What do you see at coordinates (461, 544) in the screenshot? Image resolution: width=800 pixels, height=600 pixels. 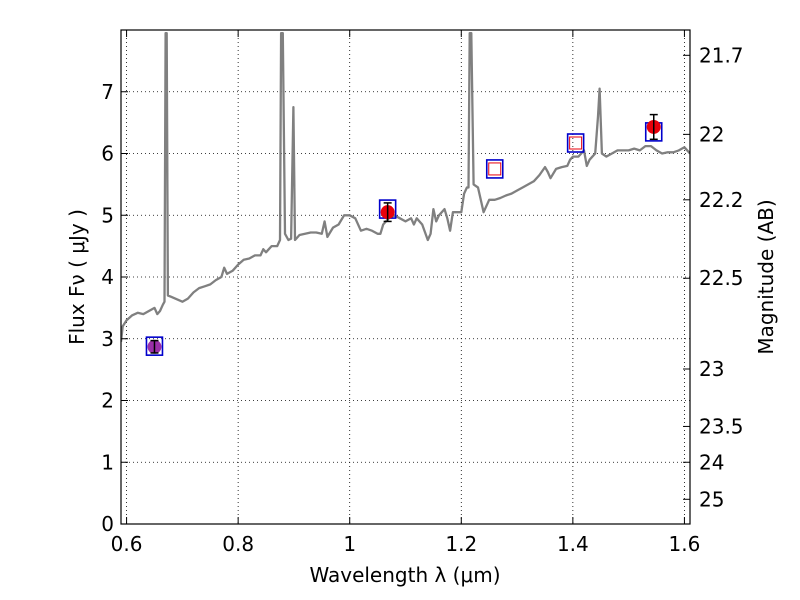 I see `x-tick-label: 1.2` at bounding box center [461, 544].